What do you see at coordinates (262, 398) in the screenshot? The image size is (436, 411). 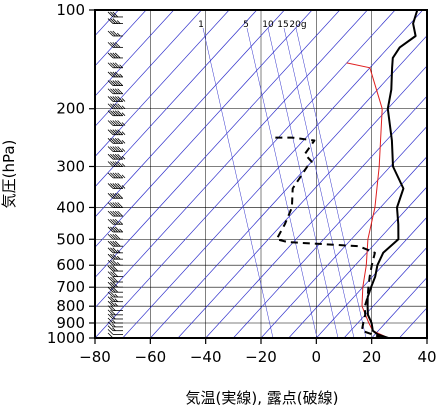 I see `x-axis-title: 気温(実線), 露点(破線)` at bounding box center [262, 398].